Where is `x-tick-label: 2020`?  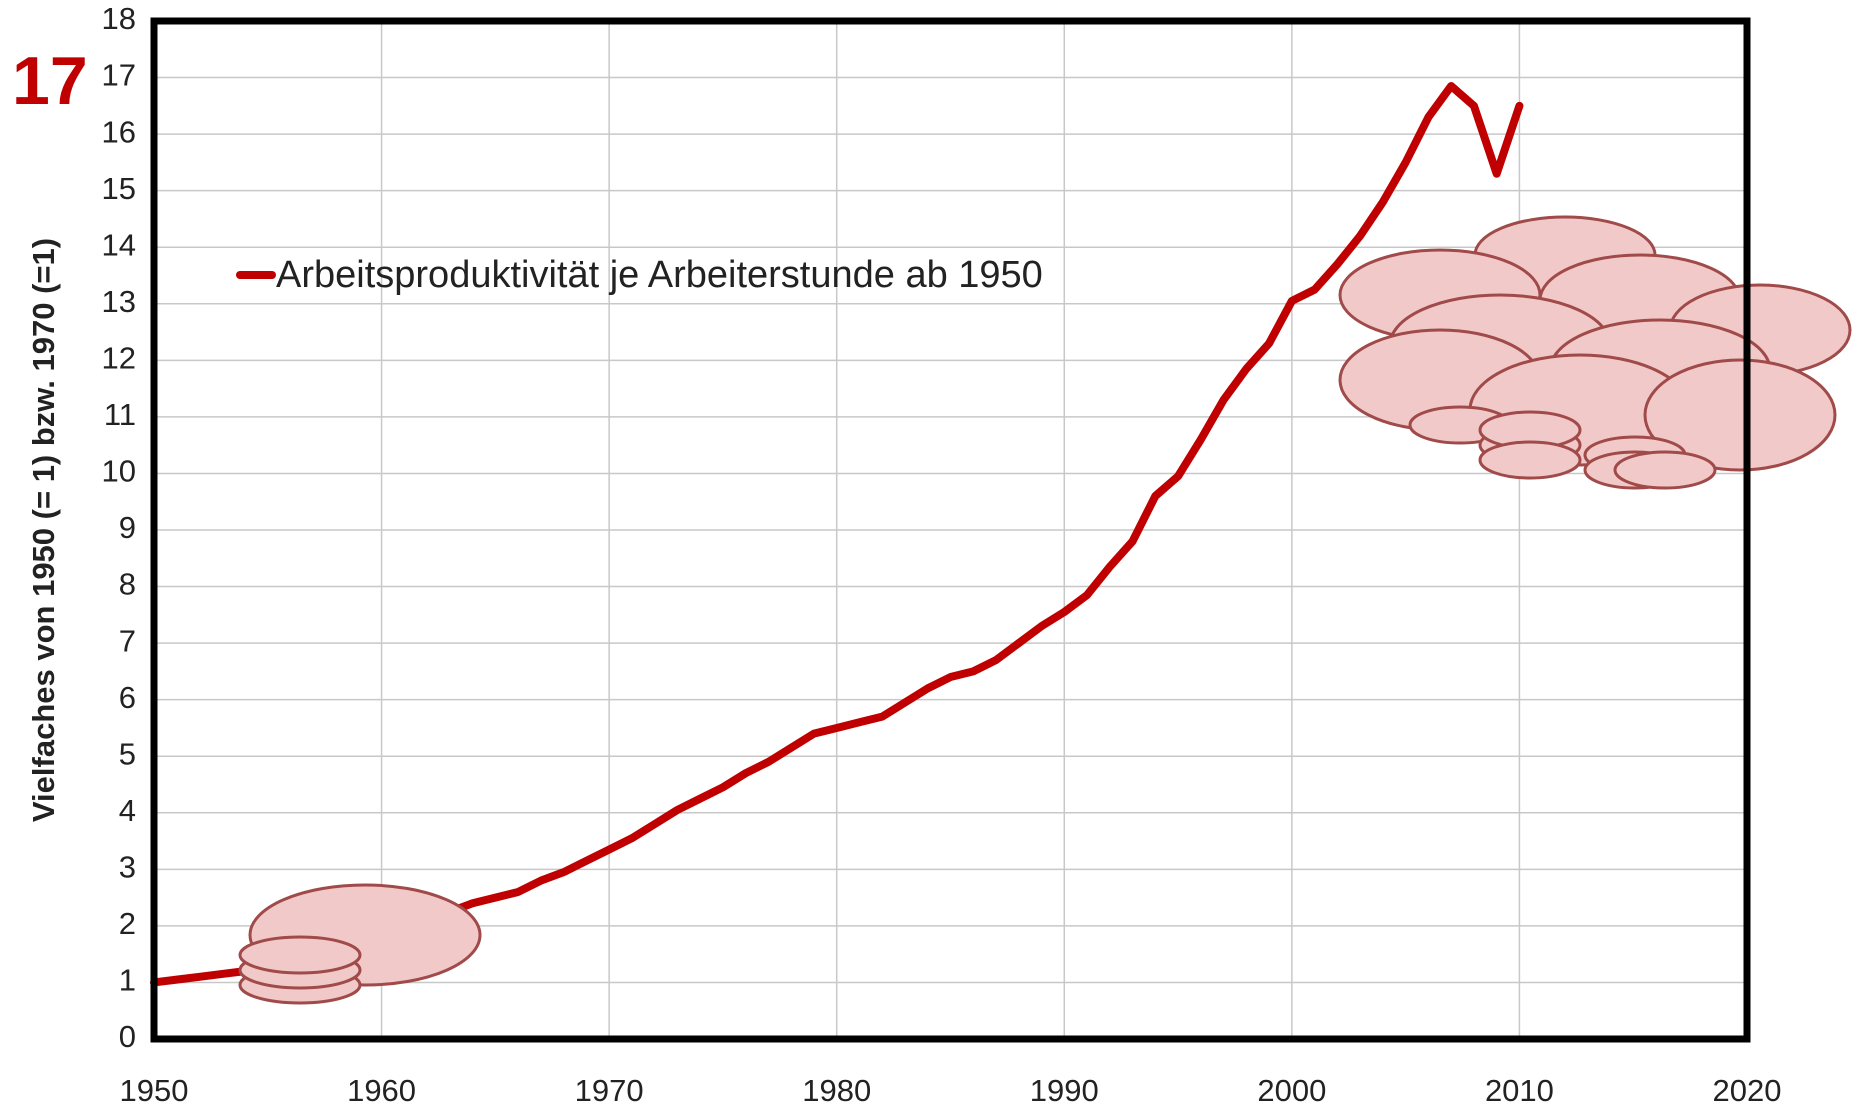
x-tick-label: 2020 is located at coordinates (1747, 1090).